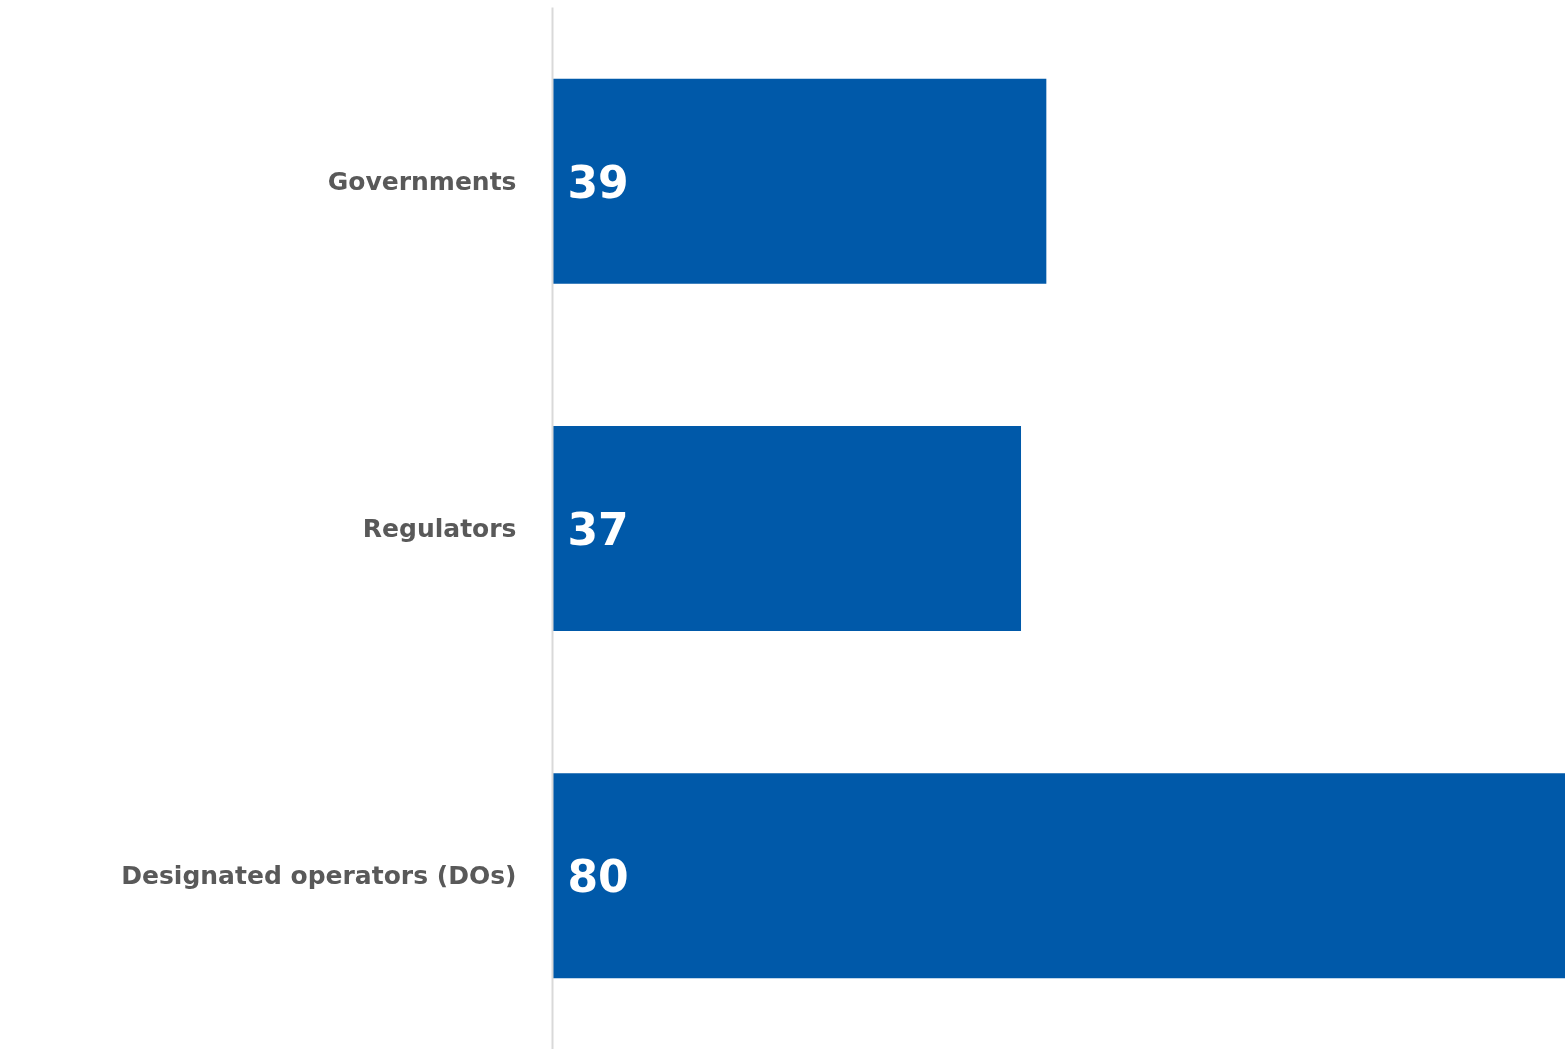 The height and width of the screenshot is (1049, 1565). What do you see at coordinates (439, 528) in the screenshot?
I see `y-tick-label: Regulators` at bounding box center [439, 528].